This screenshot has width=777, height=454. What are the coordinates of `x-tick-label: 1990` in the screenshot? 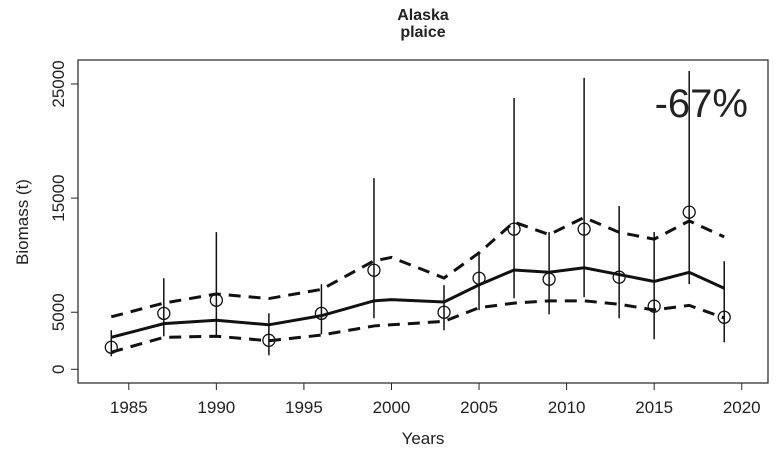 It's located at (216, 407).